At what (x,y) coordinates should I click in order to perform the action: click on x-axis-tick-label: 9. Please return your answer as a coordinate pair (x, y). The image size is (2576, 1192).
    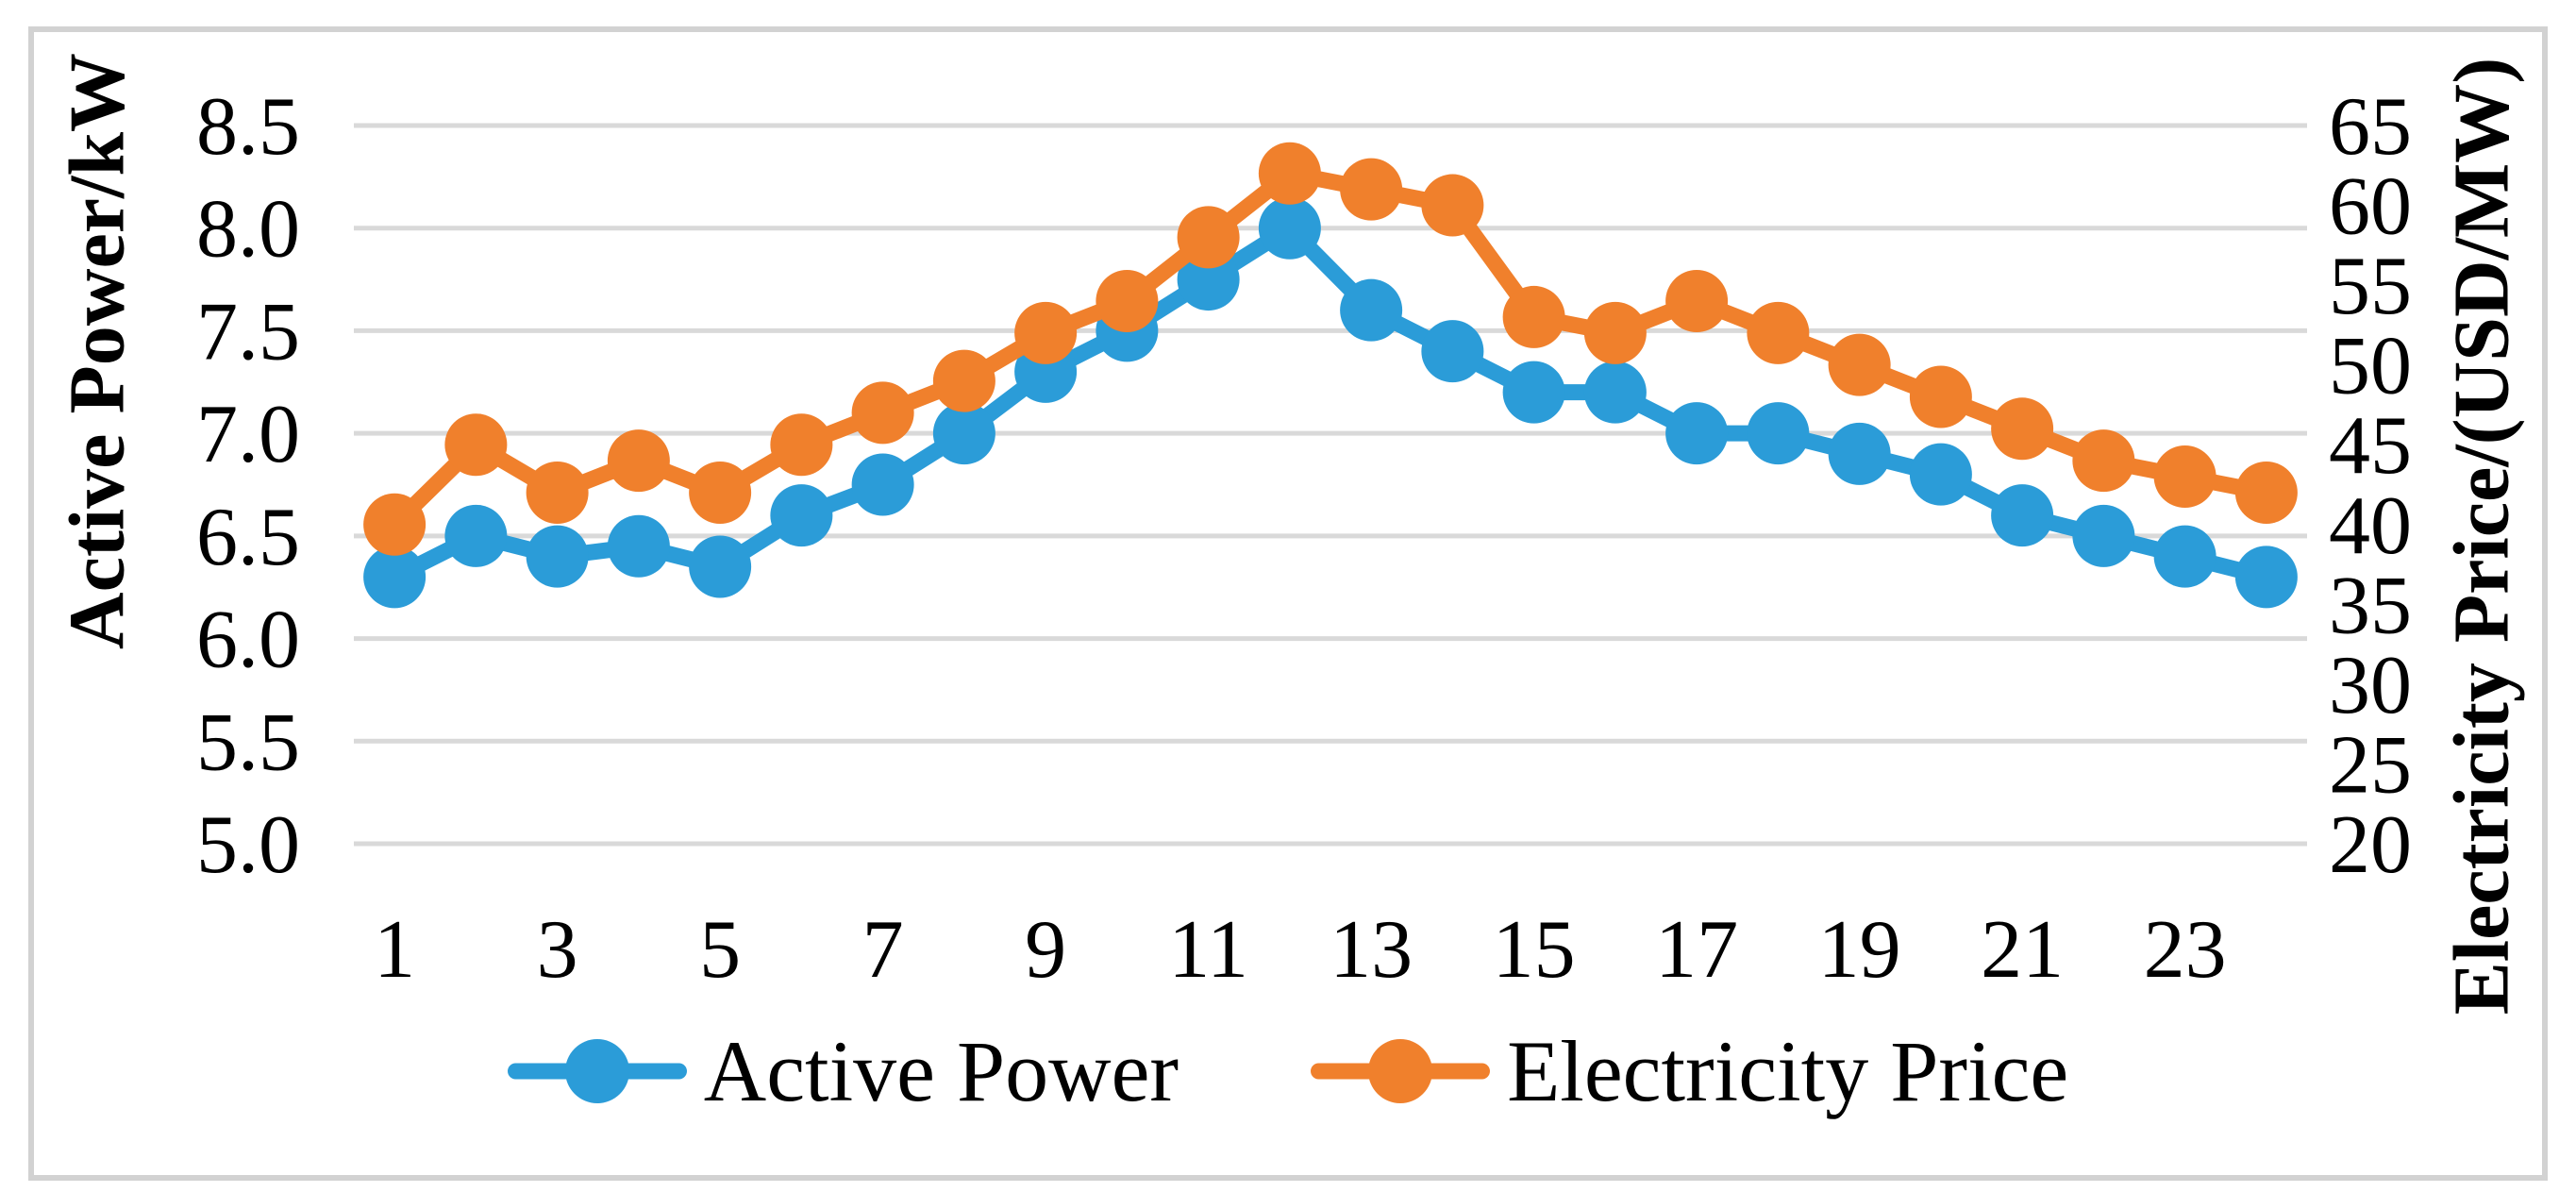
    Looking at the image, I should click on (1045, 950).